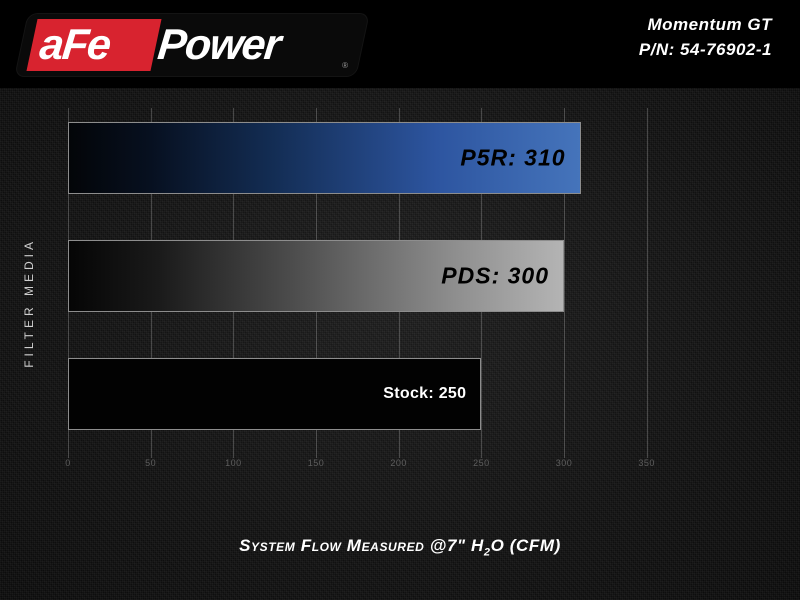 This screenshot has height=600, width=800. I want to click on x-tick-label: 350, so click(646, 463).